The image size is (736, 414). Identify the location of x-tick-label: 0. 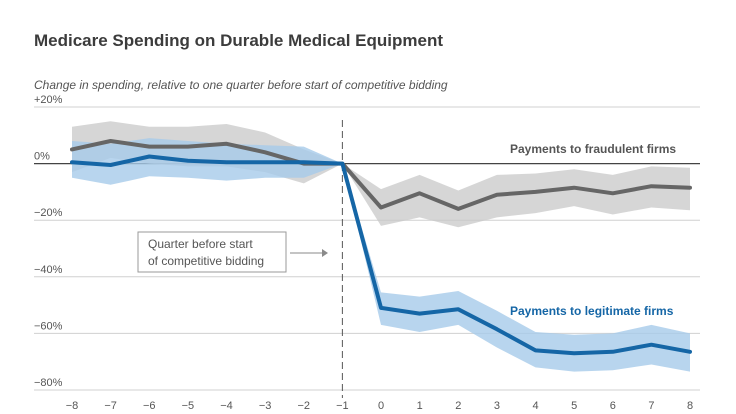
(381, 406).